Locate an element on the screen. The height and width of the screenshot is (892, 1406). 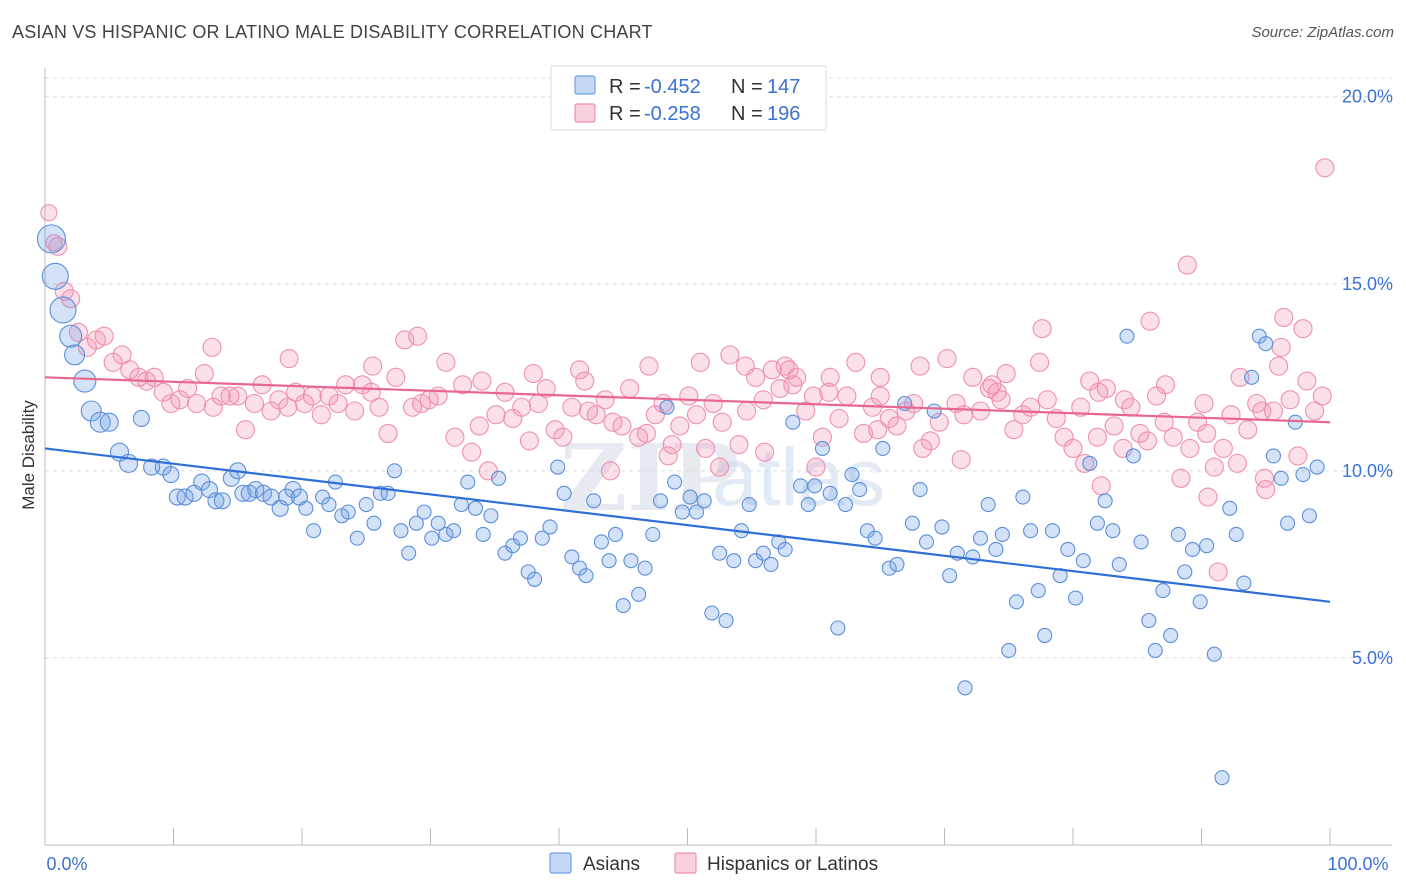
legend-hispanic-n-label: N = is located at coordinates (747, 114).